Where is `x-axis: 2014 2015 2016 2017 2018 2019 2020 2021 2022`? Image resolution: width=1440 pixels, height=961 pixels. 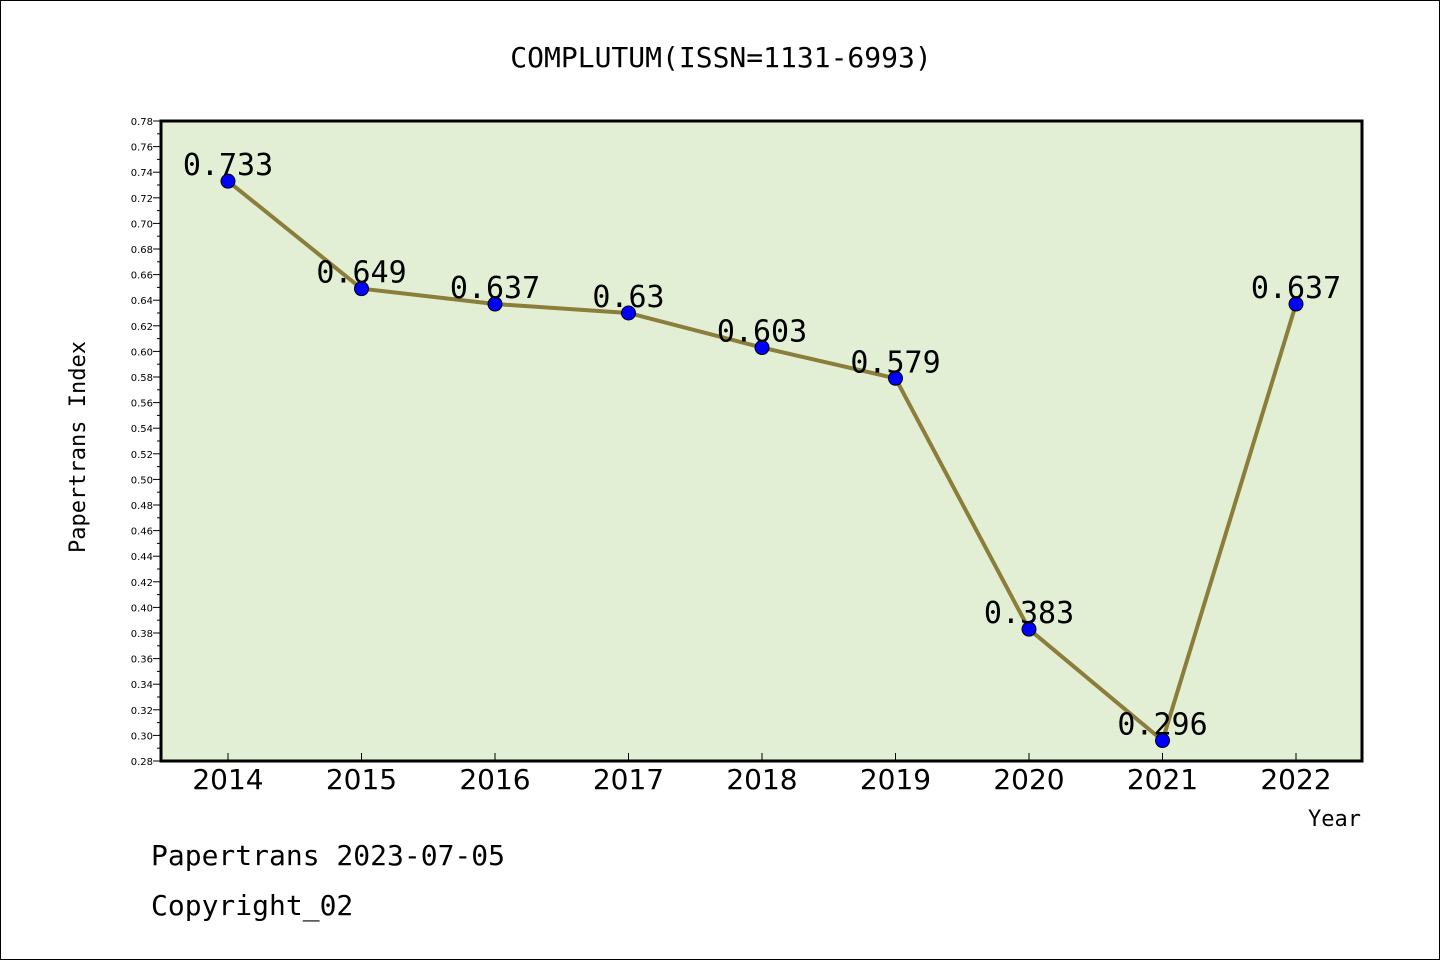
x-axis: 2014 2015 2016 2017 2018 2019 2020 2021 2022 is located at coordinates (762, 774).